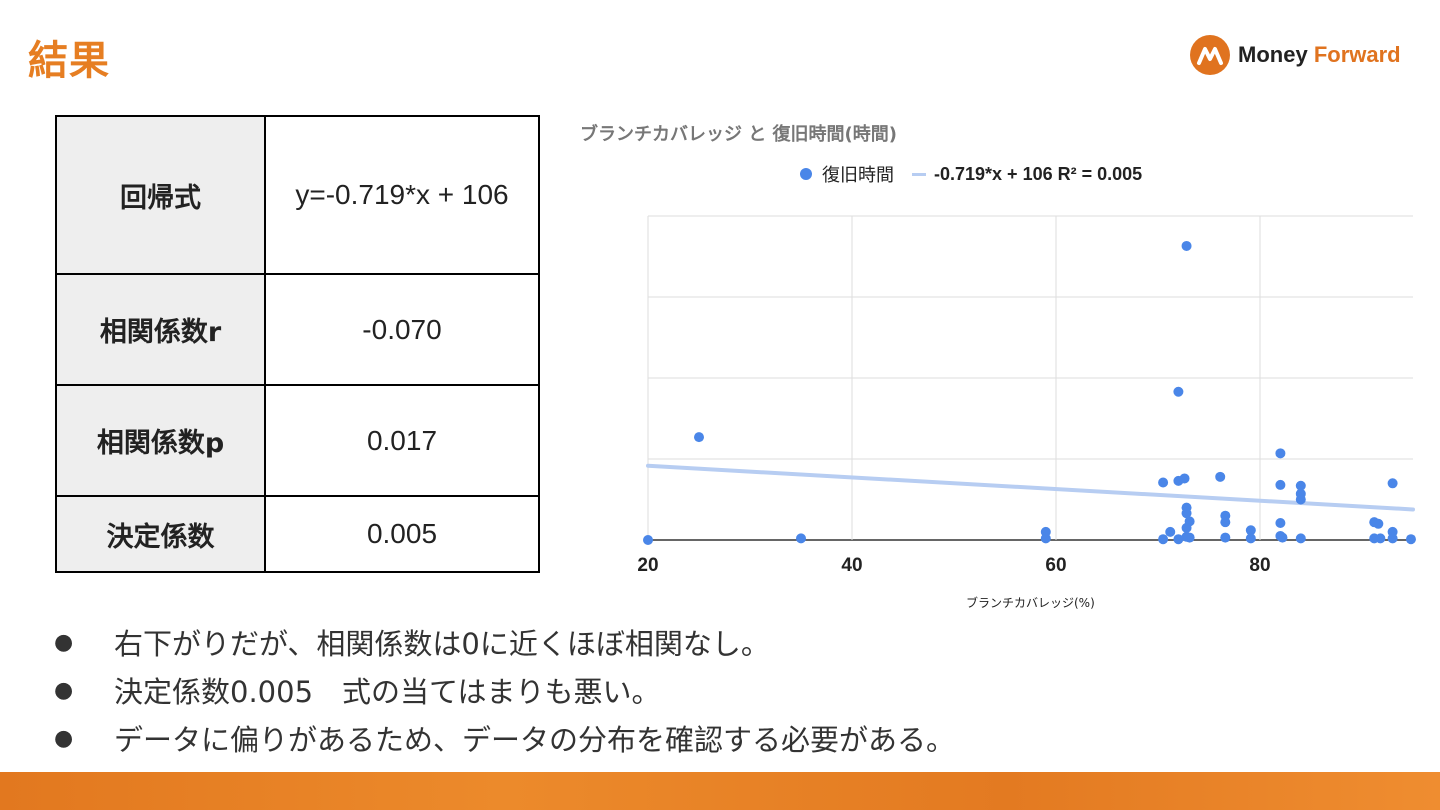 The width and height of the screenshot is (1440, 810). I want to click on table-row: 相関係数p 0.017, so click(297, 440).